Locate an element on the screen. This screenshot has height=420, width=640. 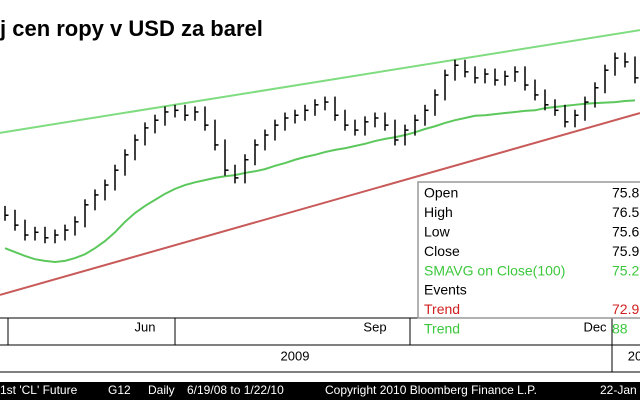
footer-text: Daily is located at coordinates (161, 390).